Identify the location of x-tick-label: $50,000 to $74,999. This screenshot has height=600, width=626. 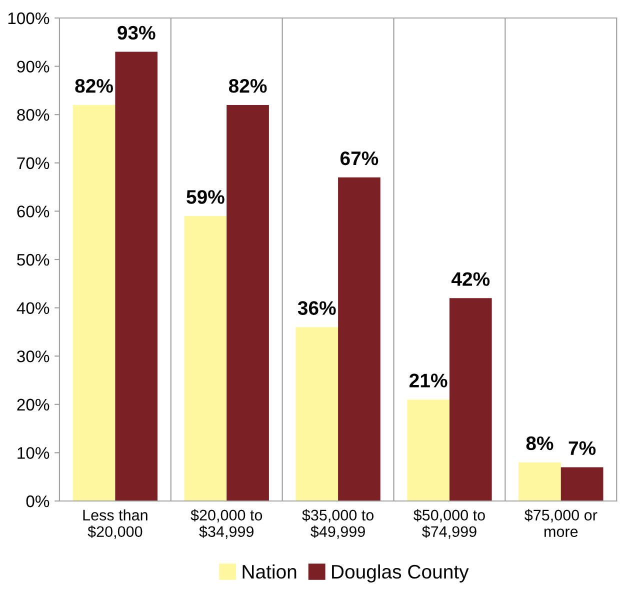
(449, 524).